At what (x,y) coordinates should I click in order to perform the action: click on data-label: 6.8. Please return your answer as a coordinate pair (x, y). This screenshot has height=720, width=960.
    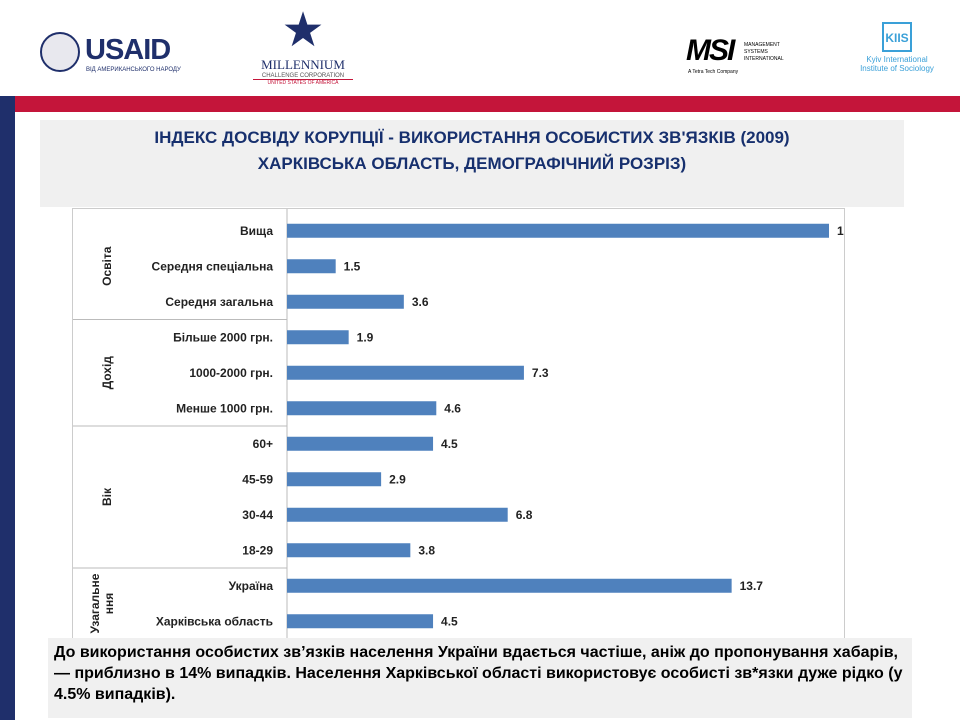
    Looking at the image, I should click on (524, 515).